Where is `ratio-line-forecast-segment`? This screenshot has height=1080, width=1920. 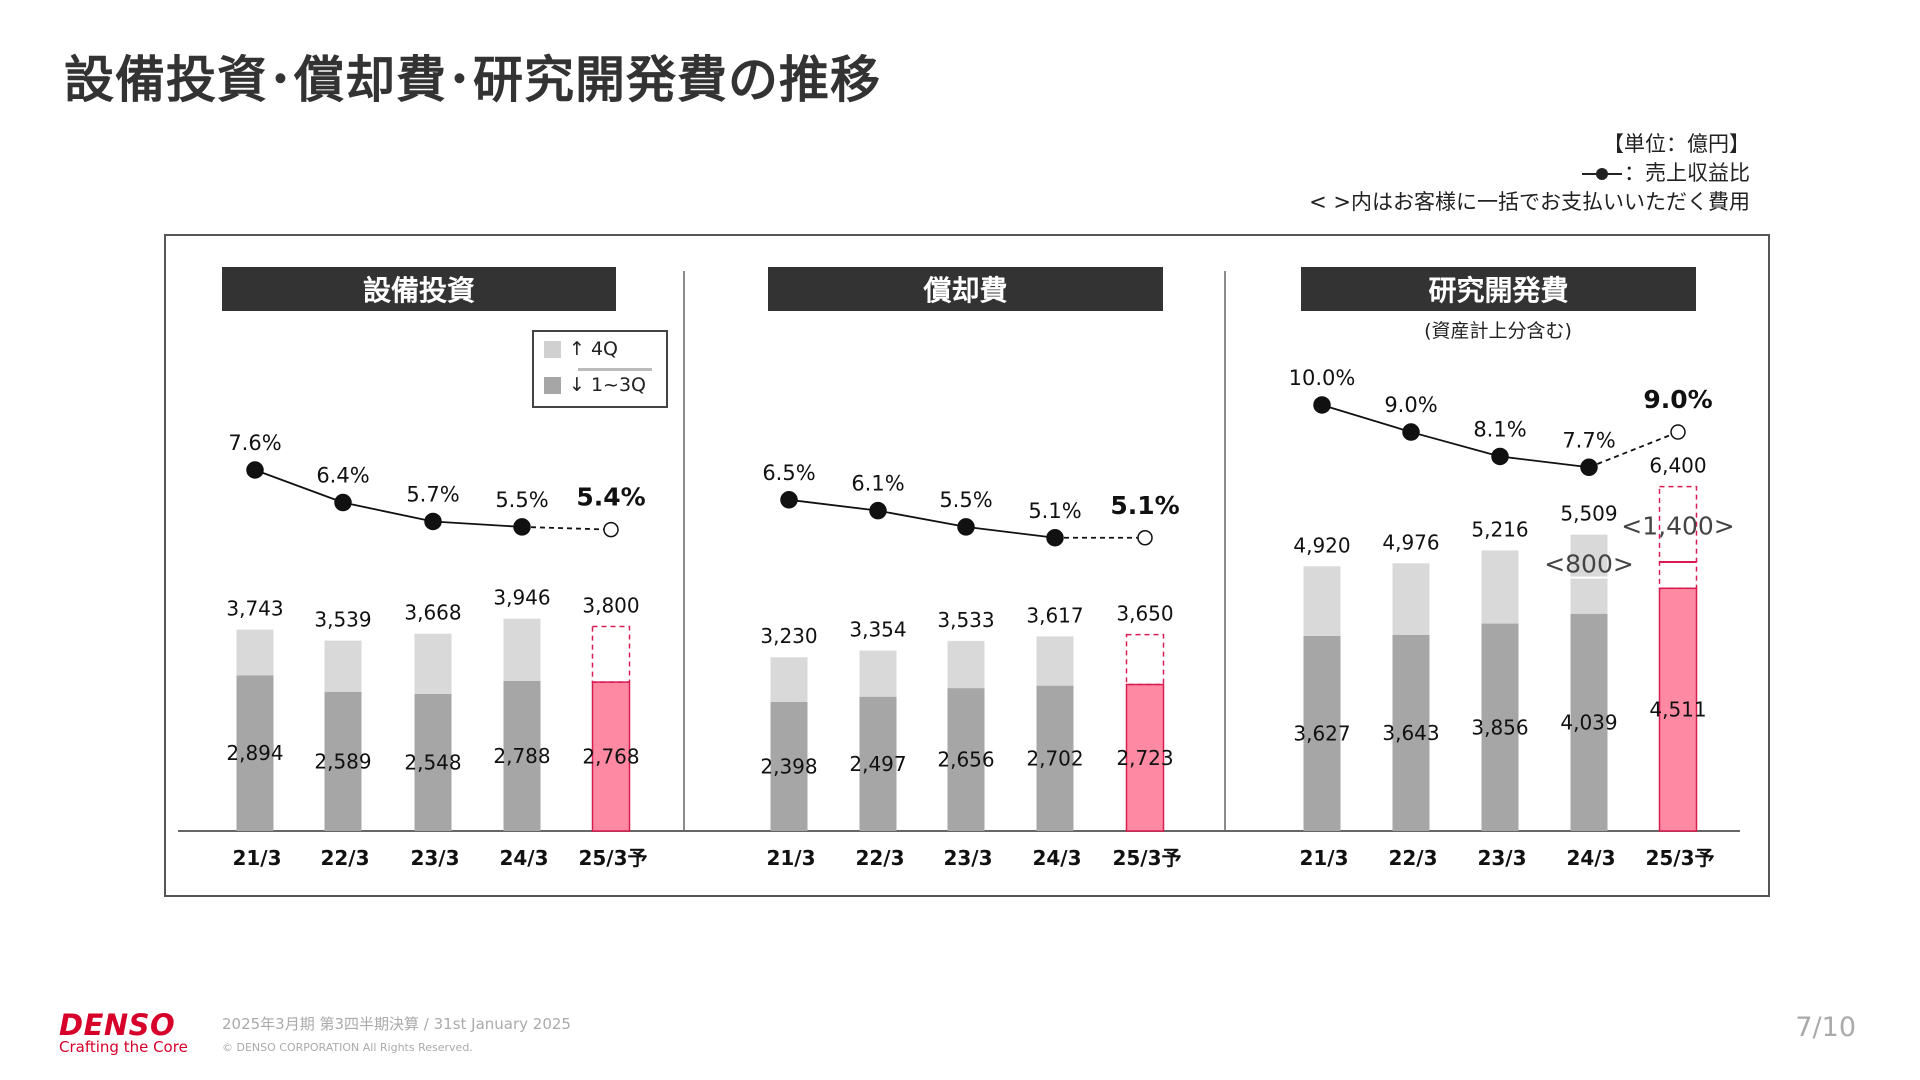
ratio-line-forecast-segment is located at coordinates (1633, 450).